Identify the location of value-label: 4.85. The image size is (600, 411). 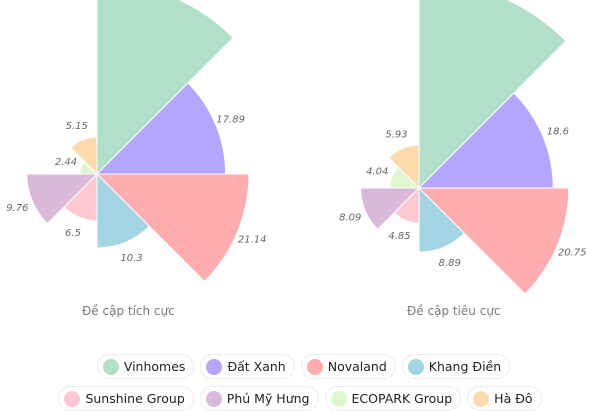
(399, 236).